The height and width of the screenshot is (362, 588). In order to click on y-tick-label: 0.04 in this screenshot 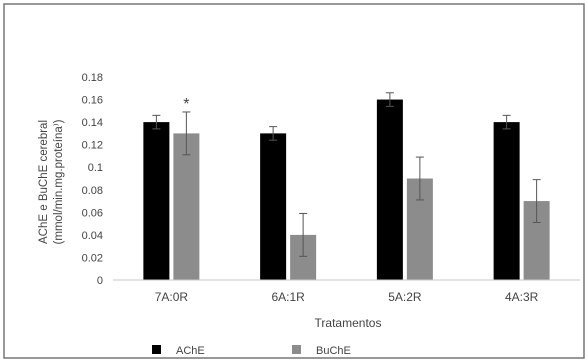, I will do `click(92, 236)`.